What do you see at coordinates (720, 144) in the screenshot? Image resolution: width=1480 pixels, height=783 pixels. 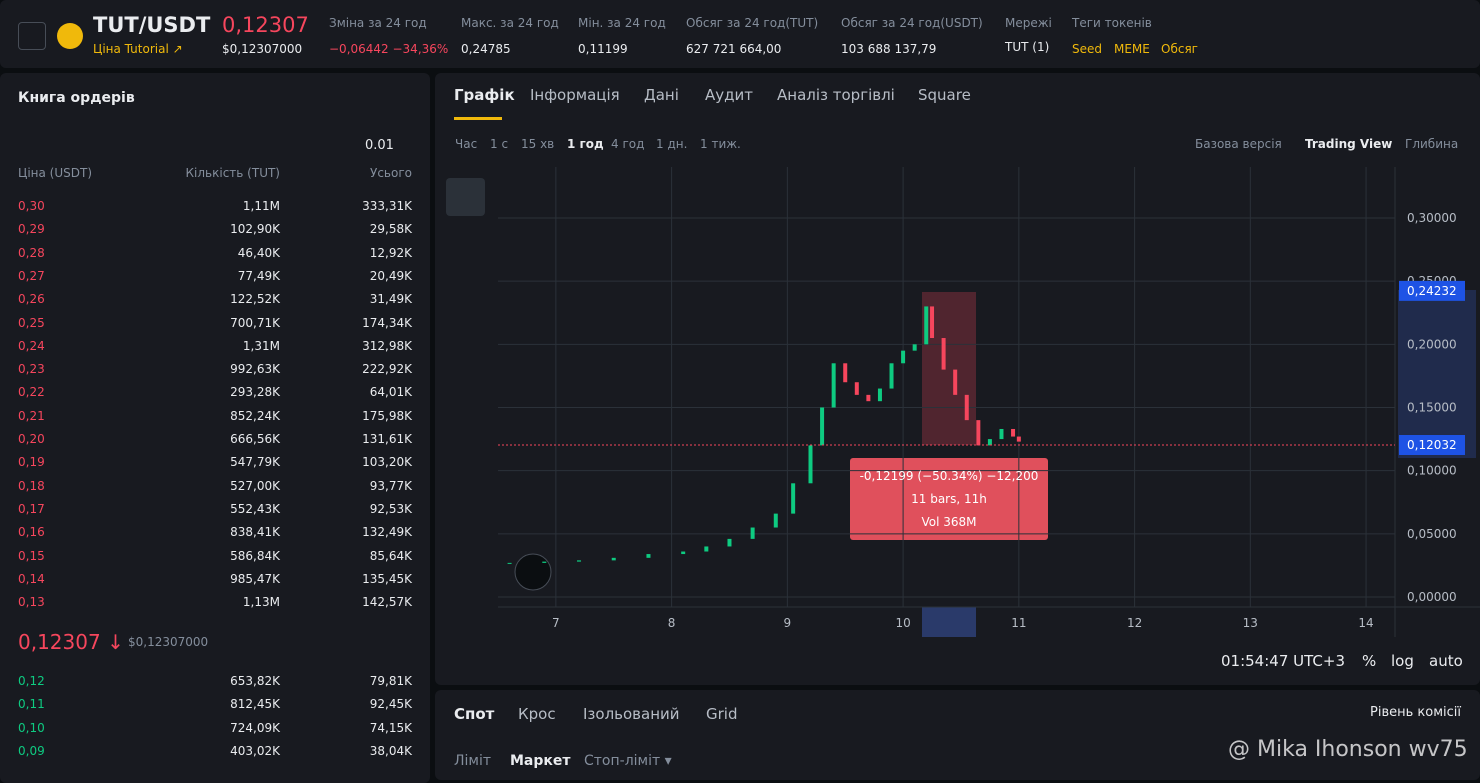 I see `timeframe: 1 тиж.` at bounding box center [720, 144].